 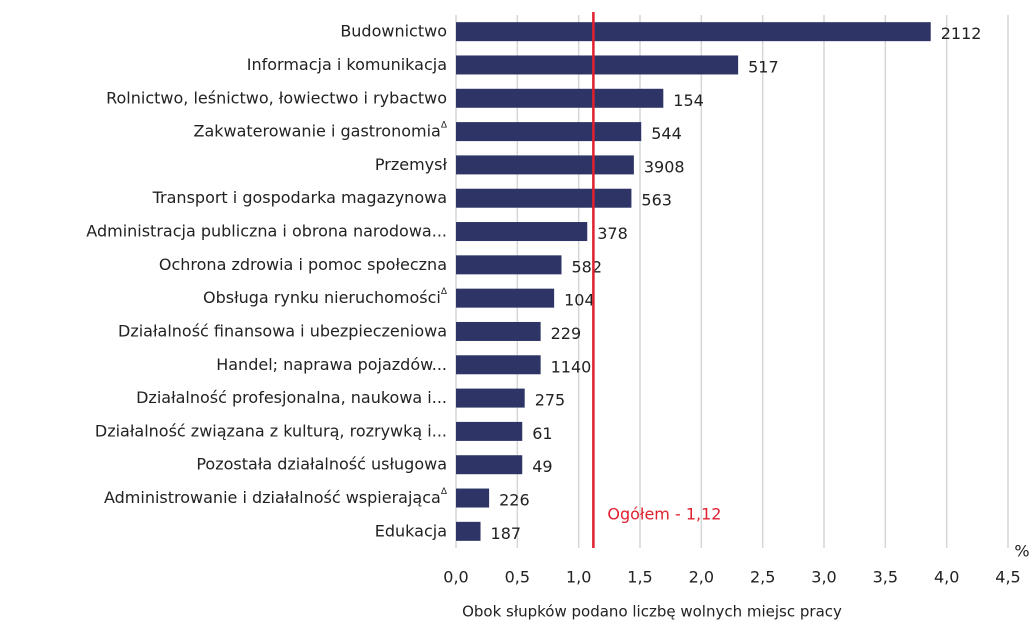 What do you see at coordinates (322, 297) in the screenshot?
I see `category-text: Obsługa rynku nieruchomości` at bounding box center [322, 297].